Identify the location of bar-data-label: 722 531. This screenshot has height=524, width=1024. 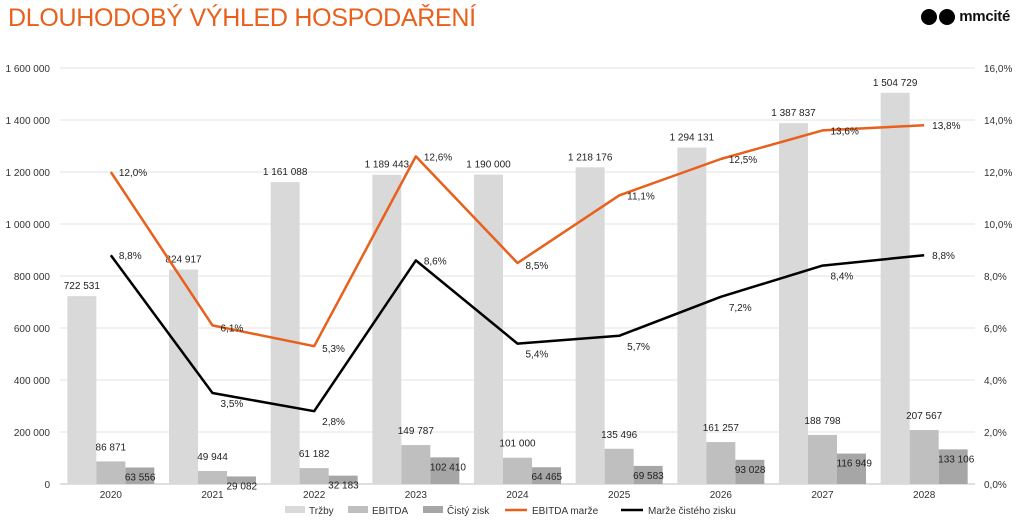
(82, 286).